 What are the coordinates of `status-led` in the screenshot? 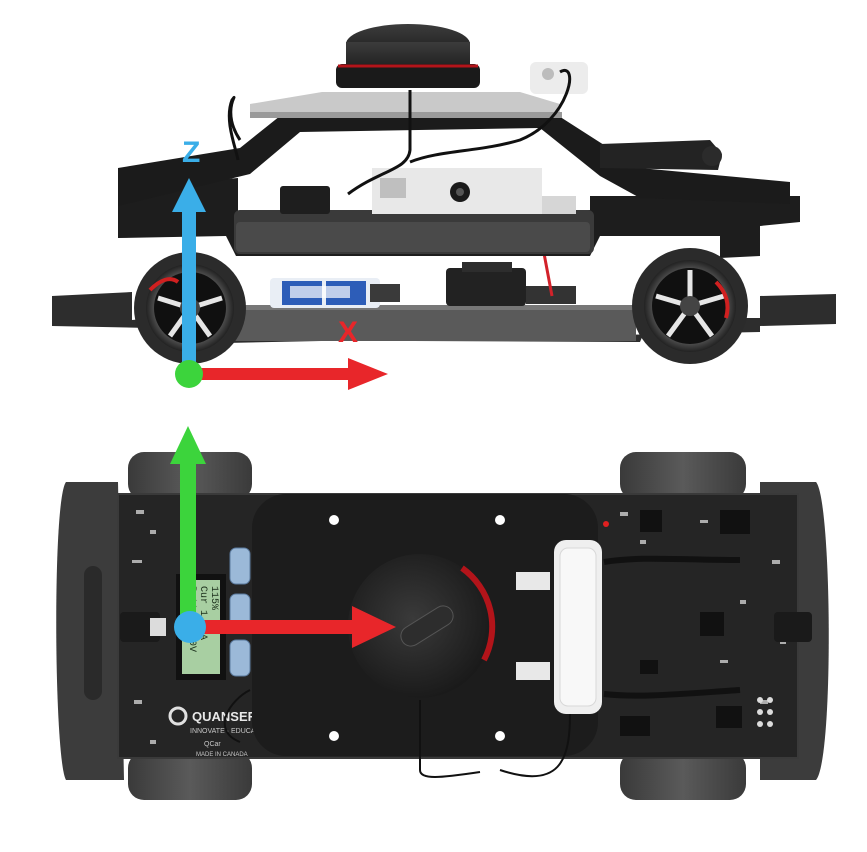 It's located at (606, 524).